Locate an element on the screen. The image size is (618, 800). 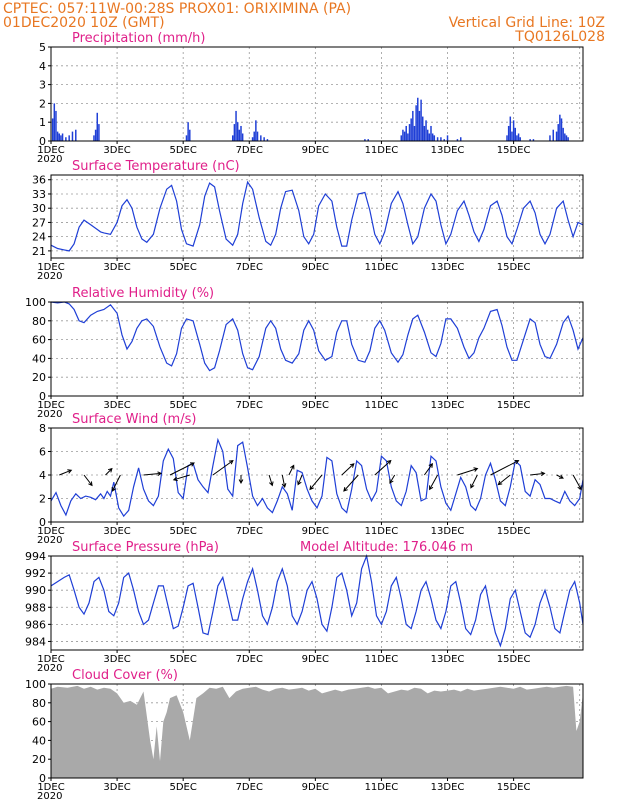
ytick-label: 8 is located at coordinates (42, 428).